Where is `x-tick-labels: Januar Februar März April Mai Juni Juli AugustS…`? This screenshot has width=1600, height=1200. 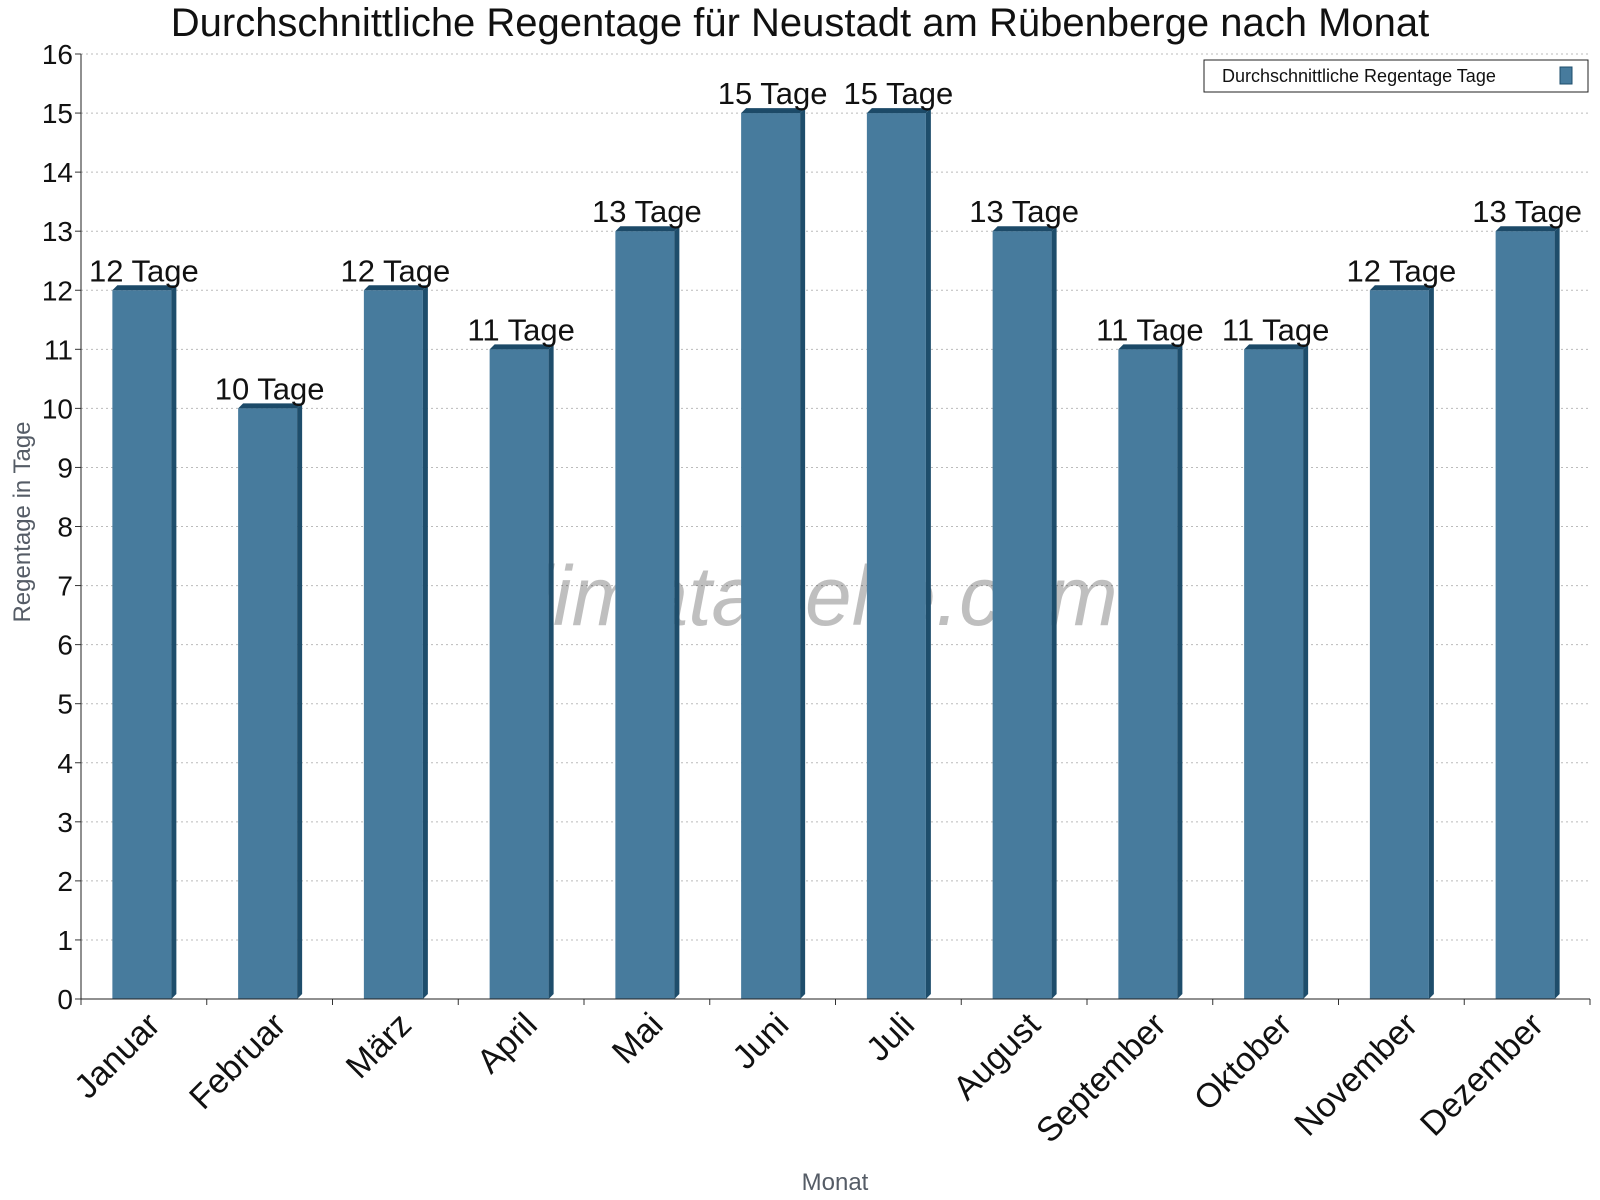
x-tick-labels: Januar Februar März April Mai Juni Juli AugustS… is located at coordinates (809, 1077).